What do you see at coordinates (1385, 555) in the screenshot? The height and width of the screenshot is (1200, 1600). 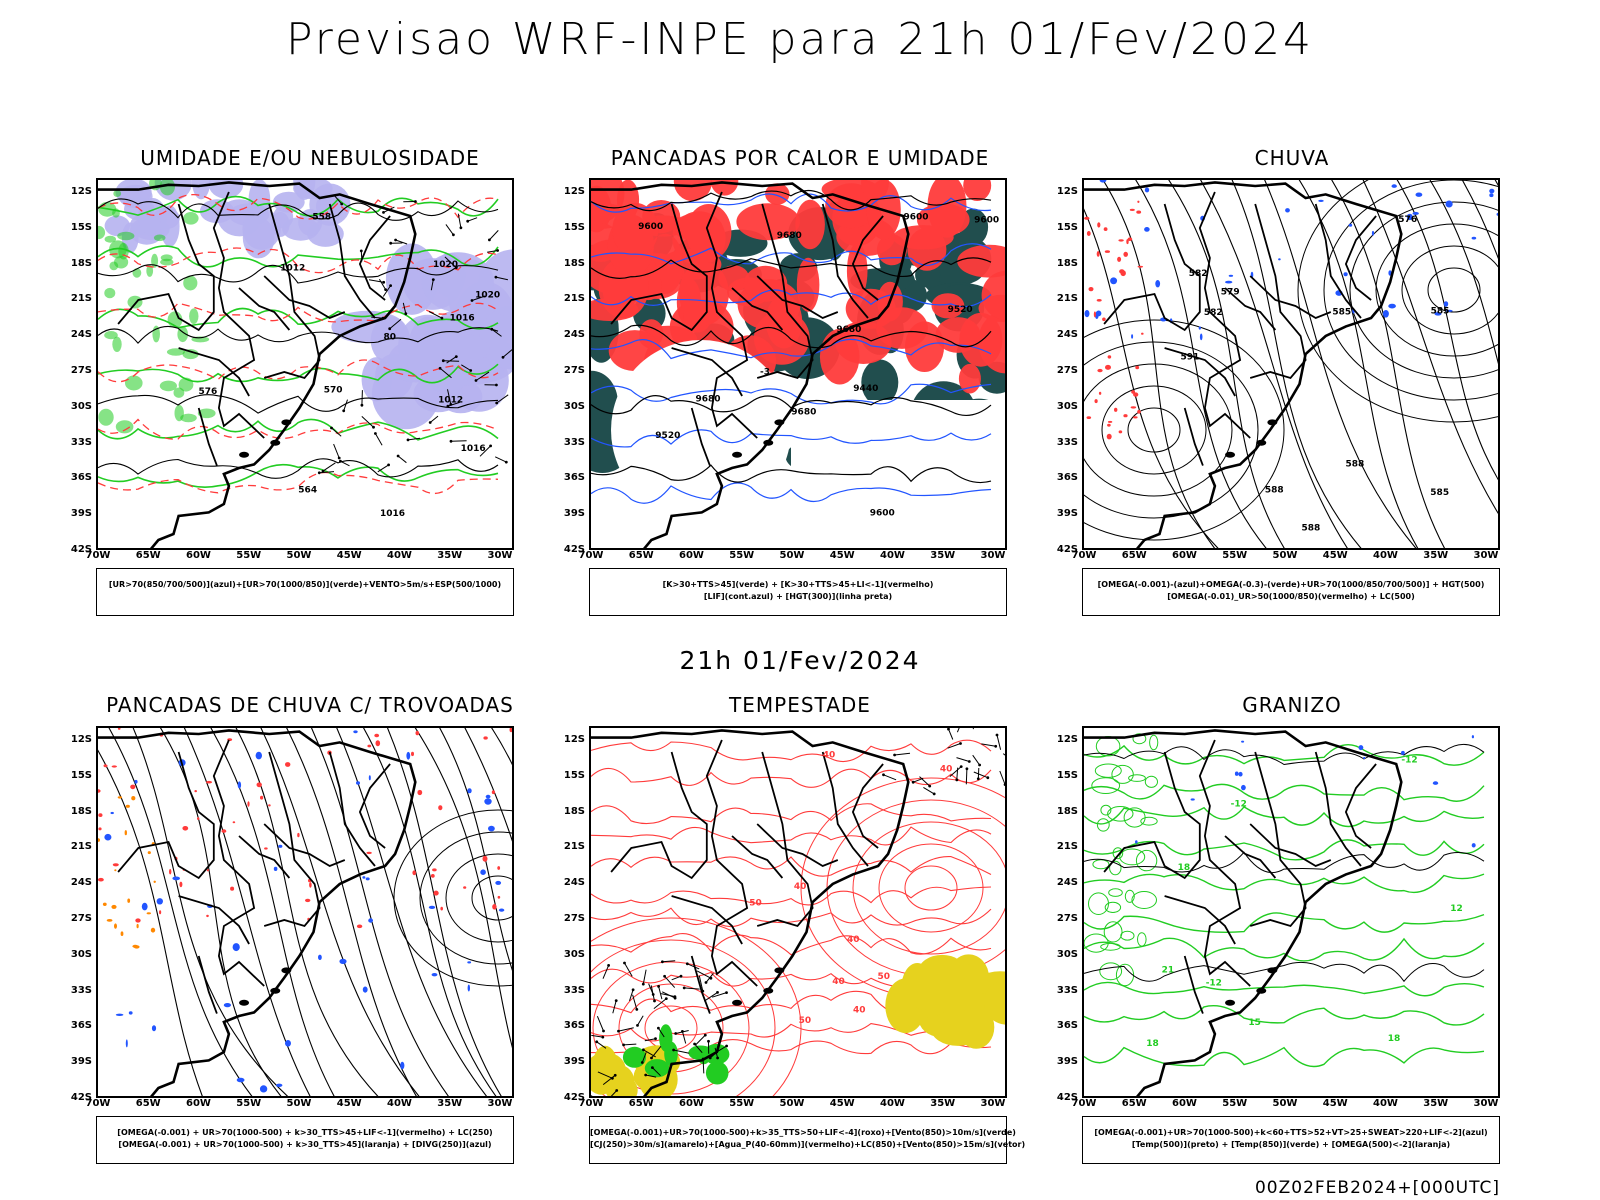 I see `lon-tick-label: 40W` at bounding box center [1385, 555].